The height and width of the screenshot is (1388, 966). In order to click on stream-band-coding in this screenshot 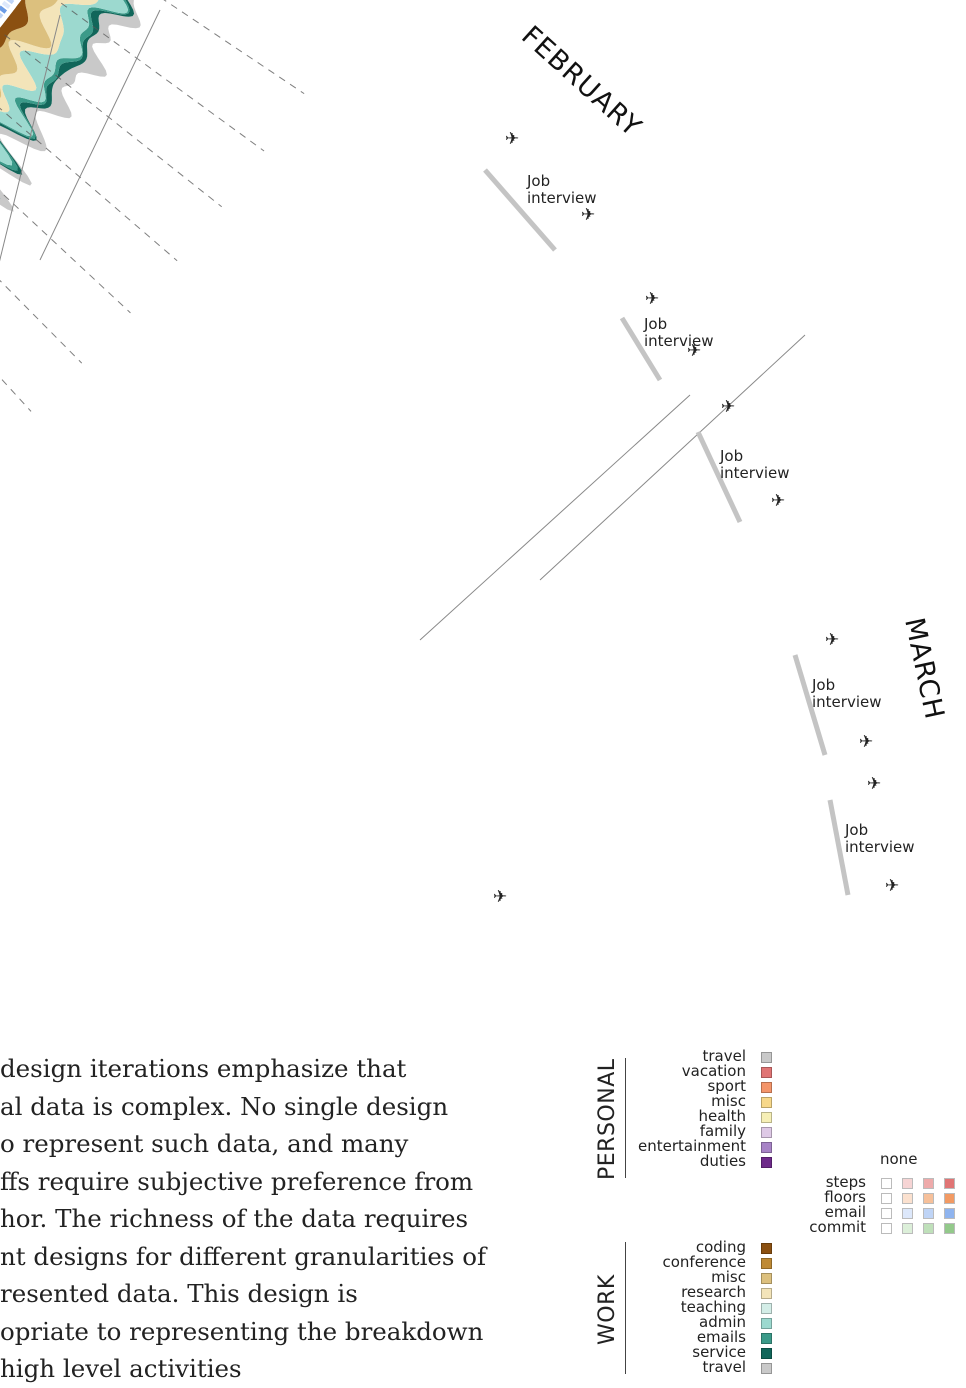, I will do `click(14, 24)`.